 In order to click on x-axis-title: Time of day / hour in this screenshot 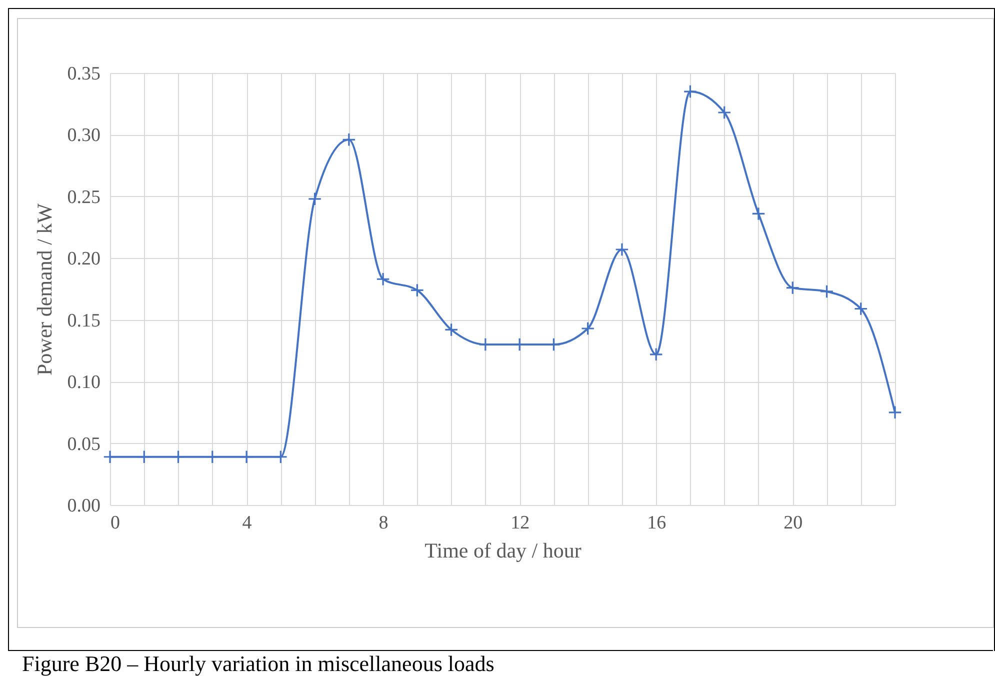, I will do `click(503, 550)`.